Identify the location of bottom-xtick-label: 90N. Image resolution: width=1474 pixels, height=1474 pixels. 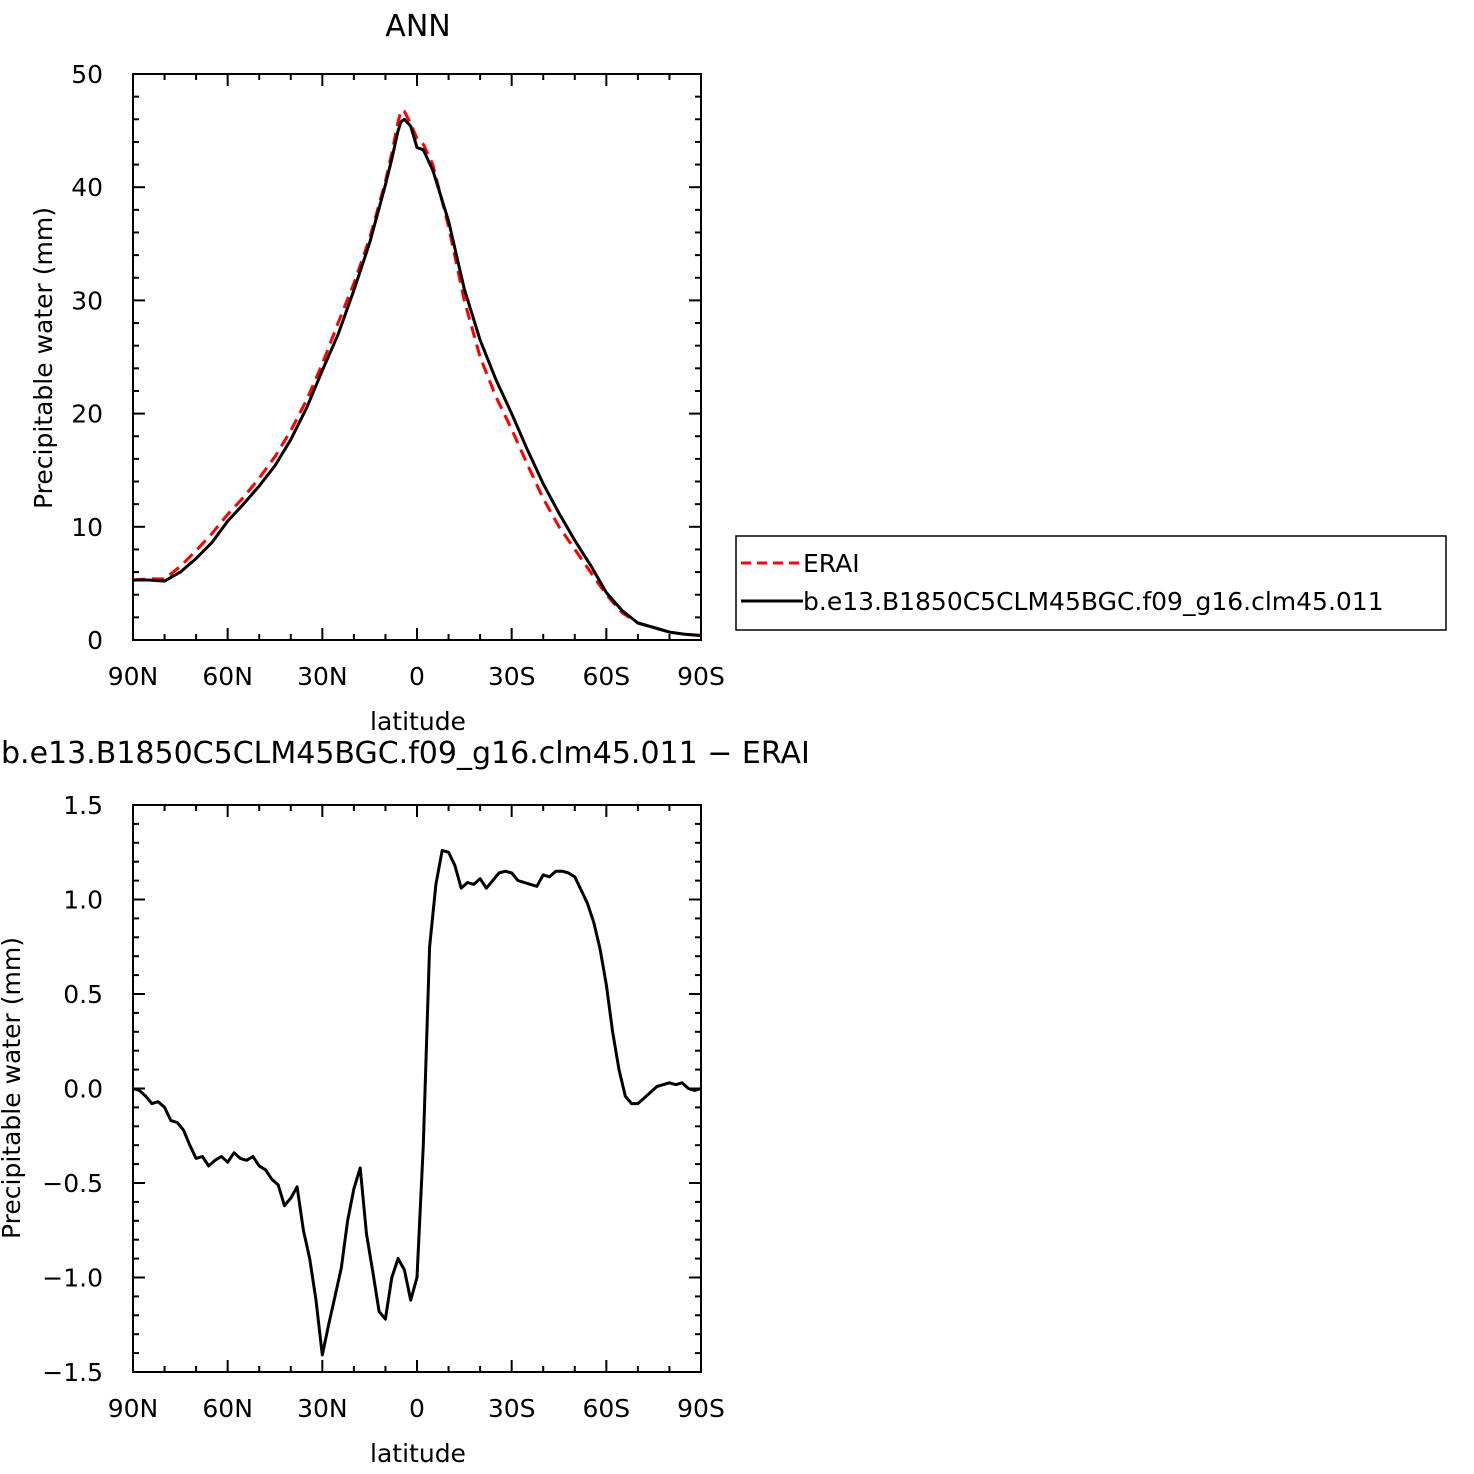
(133, 1408).